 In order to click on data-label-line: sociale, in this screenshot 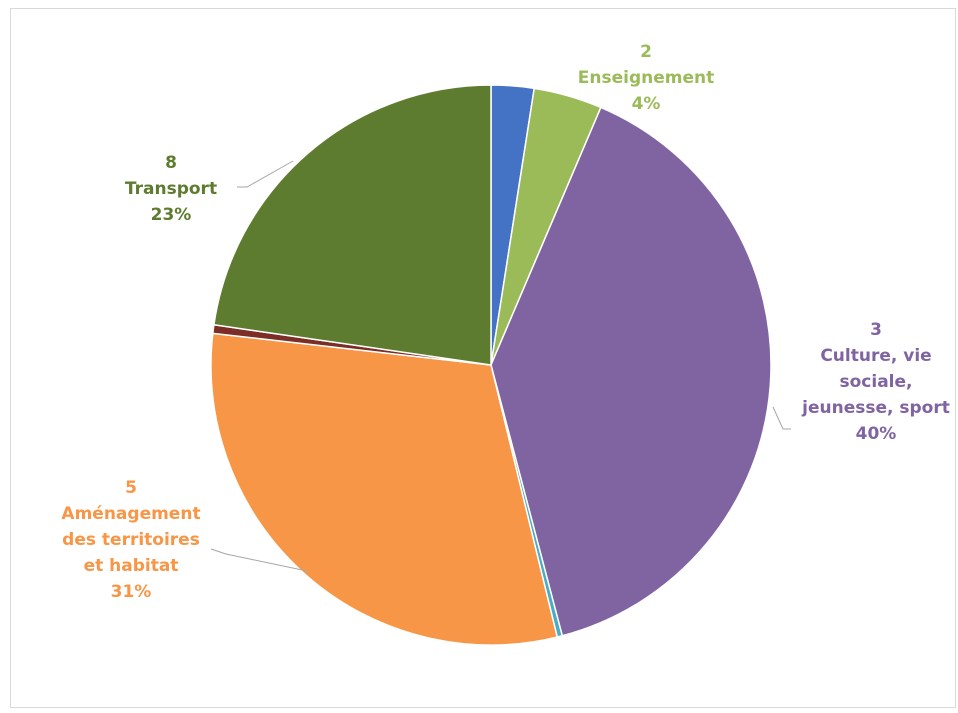, I will do `click(876, 382)`.